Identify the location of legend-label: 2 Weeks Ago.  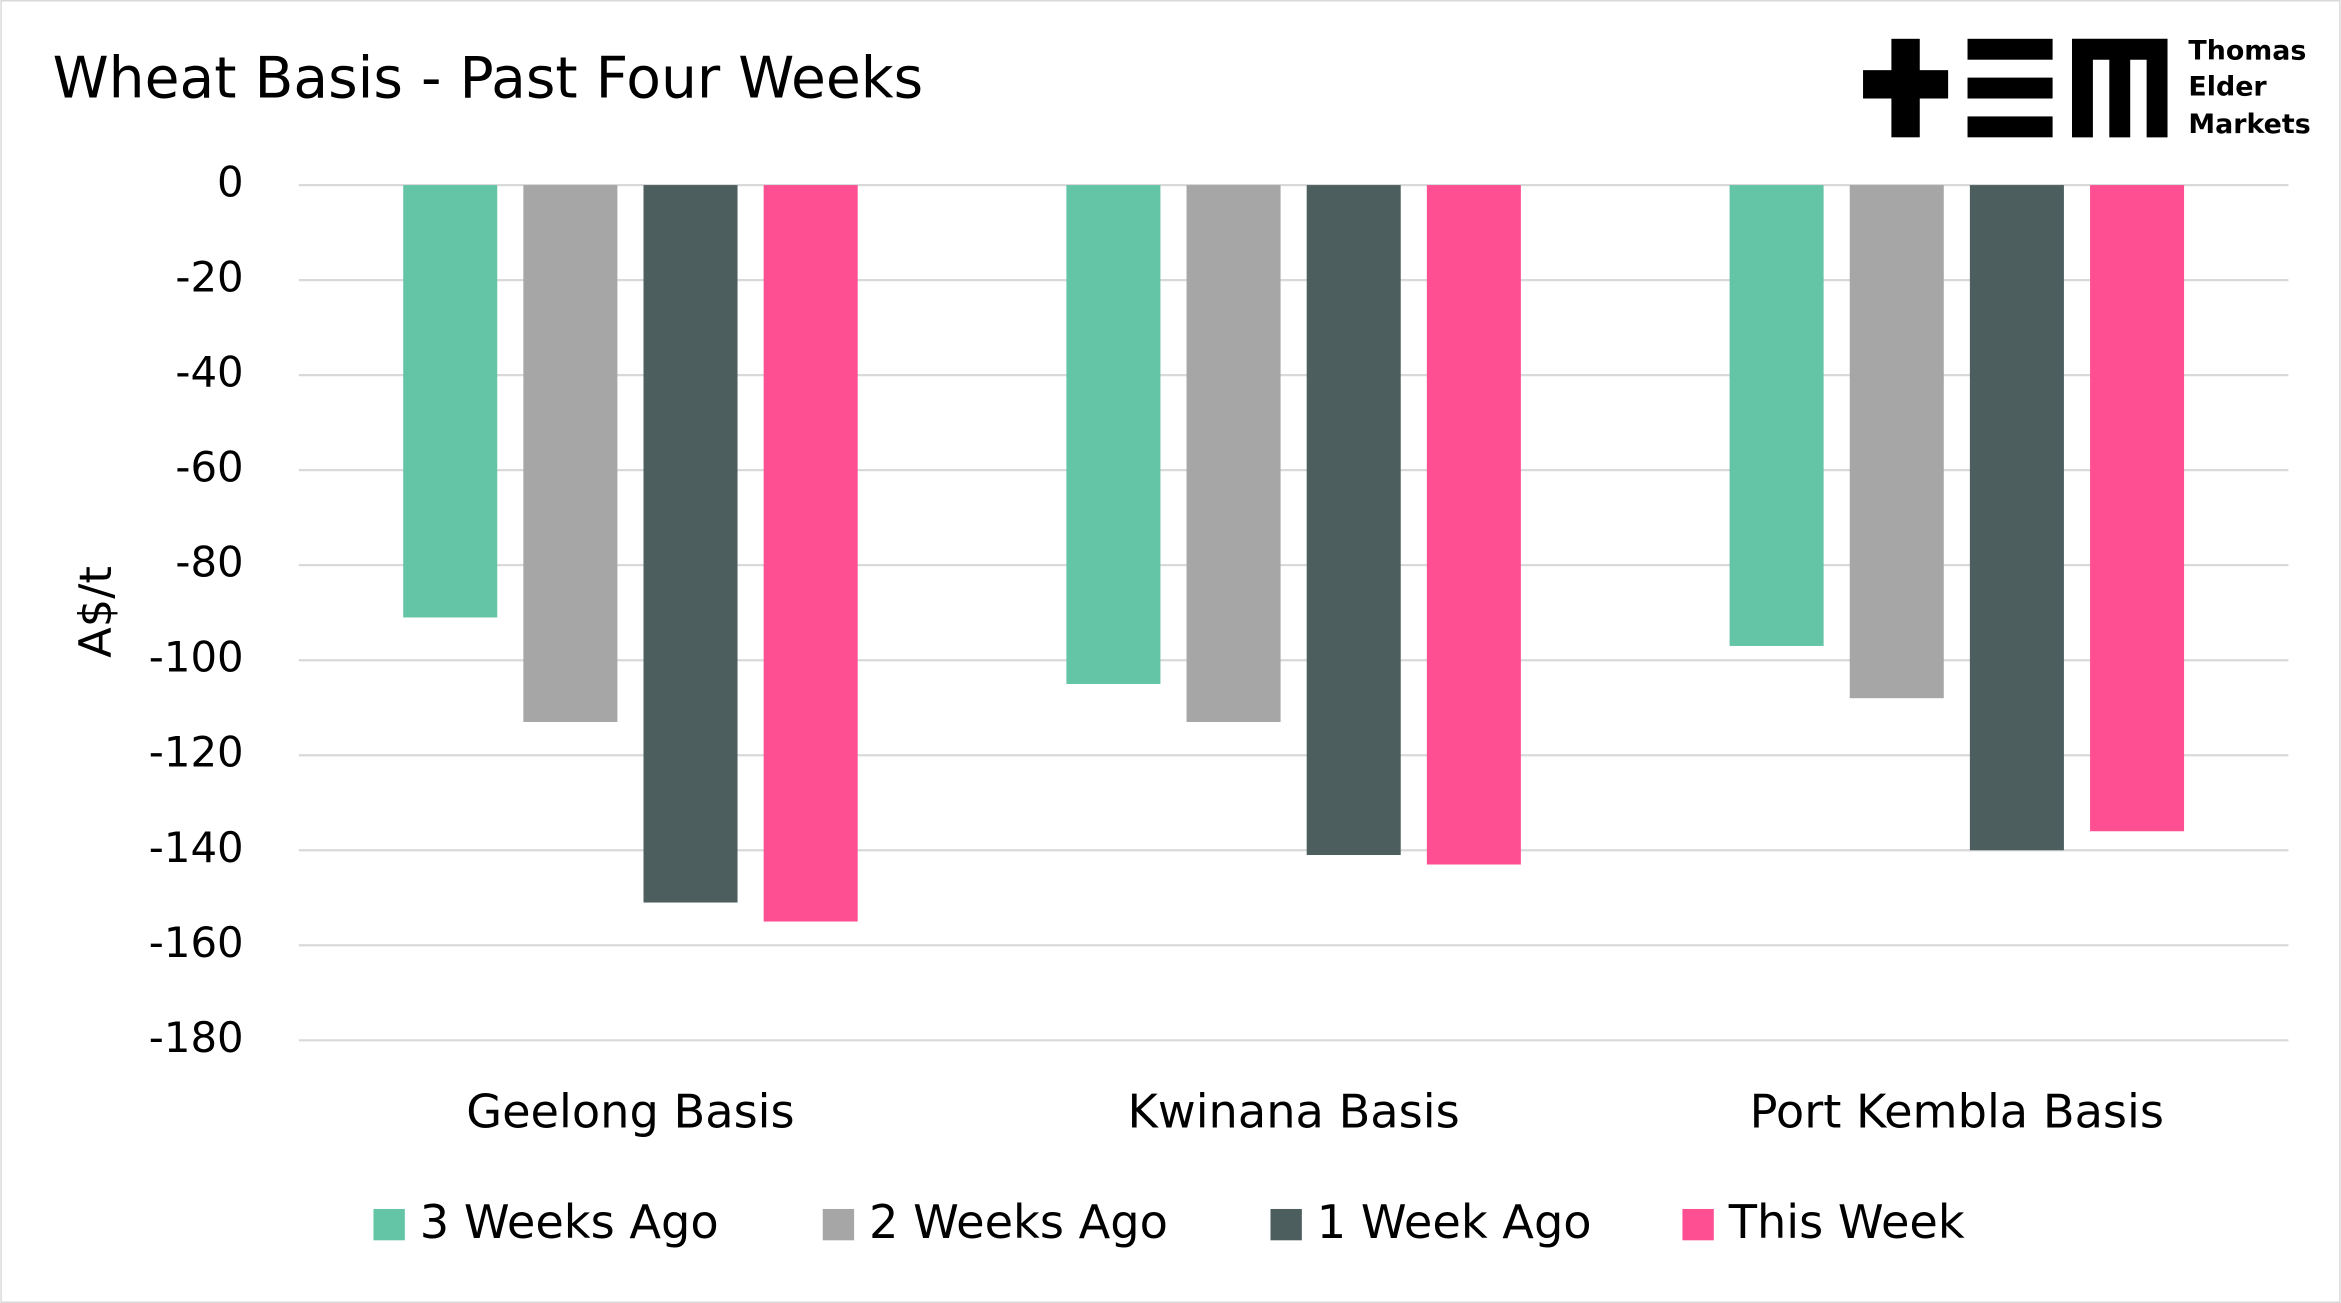
(1018, 1222).